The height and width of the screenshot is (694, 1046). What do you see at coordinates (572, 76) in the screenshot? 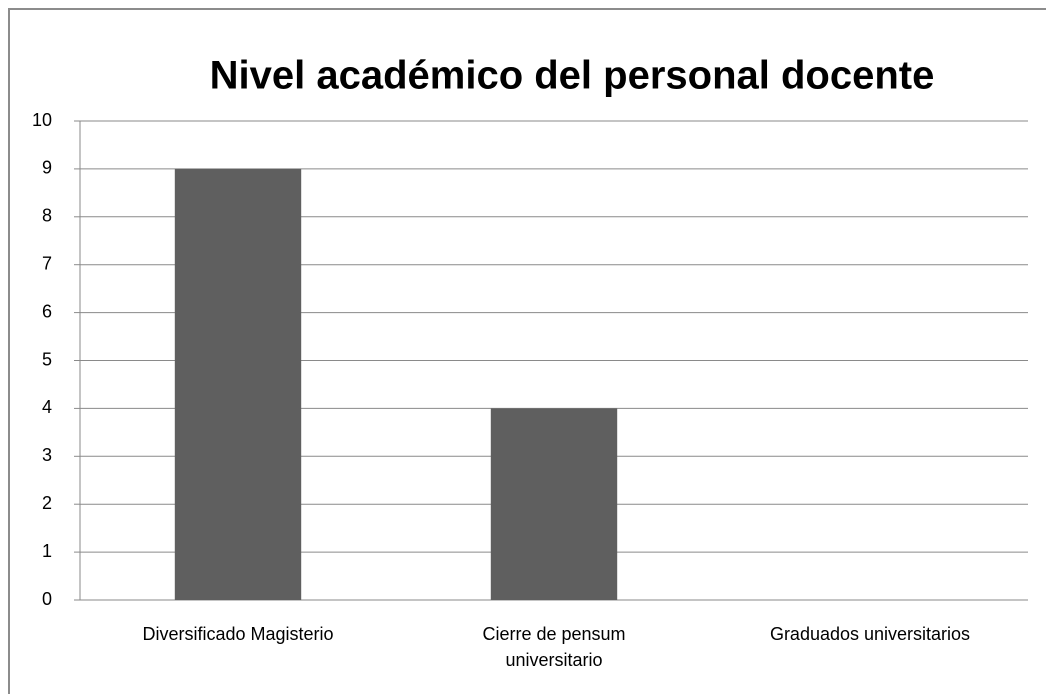
I see `chart-title: Nivel académico del personal docente` at bounding box center [572, 76].